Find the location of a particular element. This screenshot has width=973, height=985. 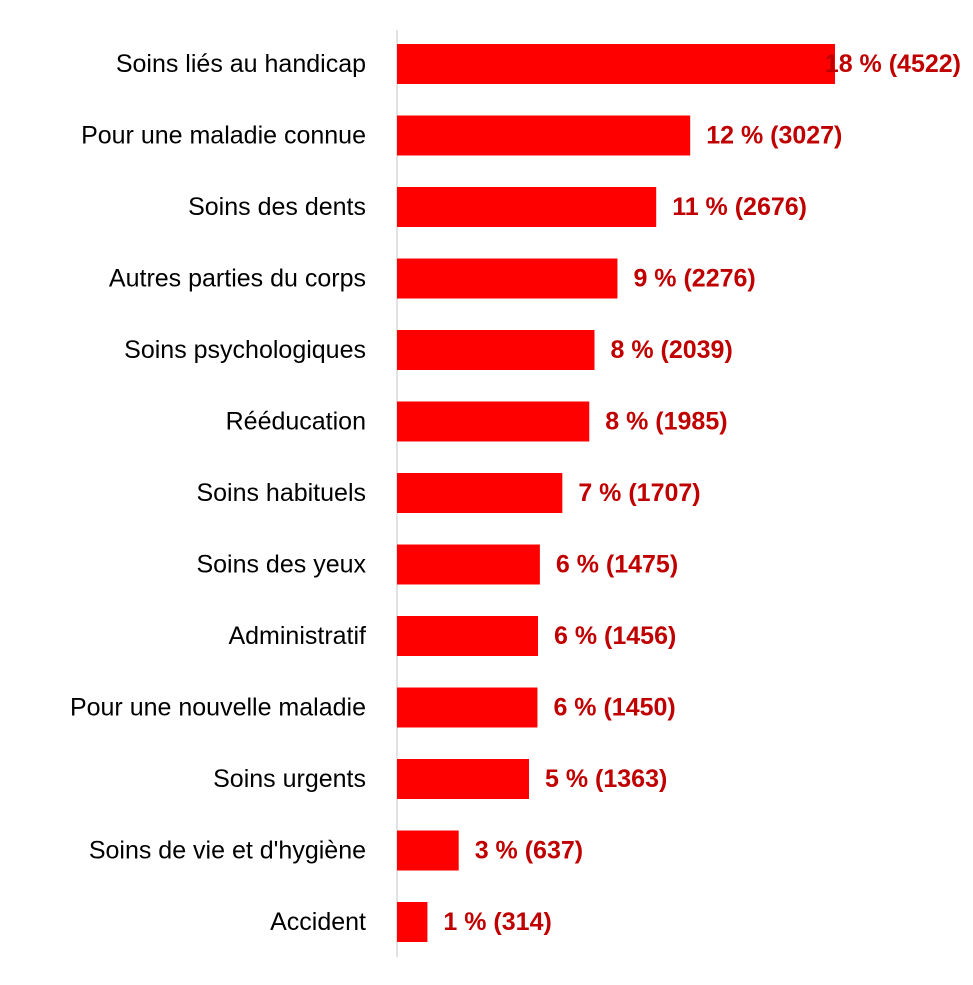

category-label: Soins psychologiques is located at coordinates (245, 350).